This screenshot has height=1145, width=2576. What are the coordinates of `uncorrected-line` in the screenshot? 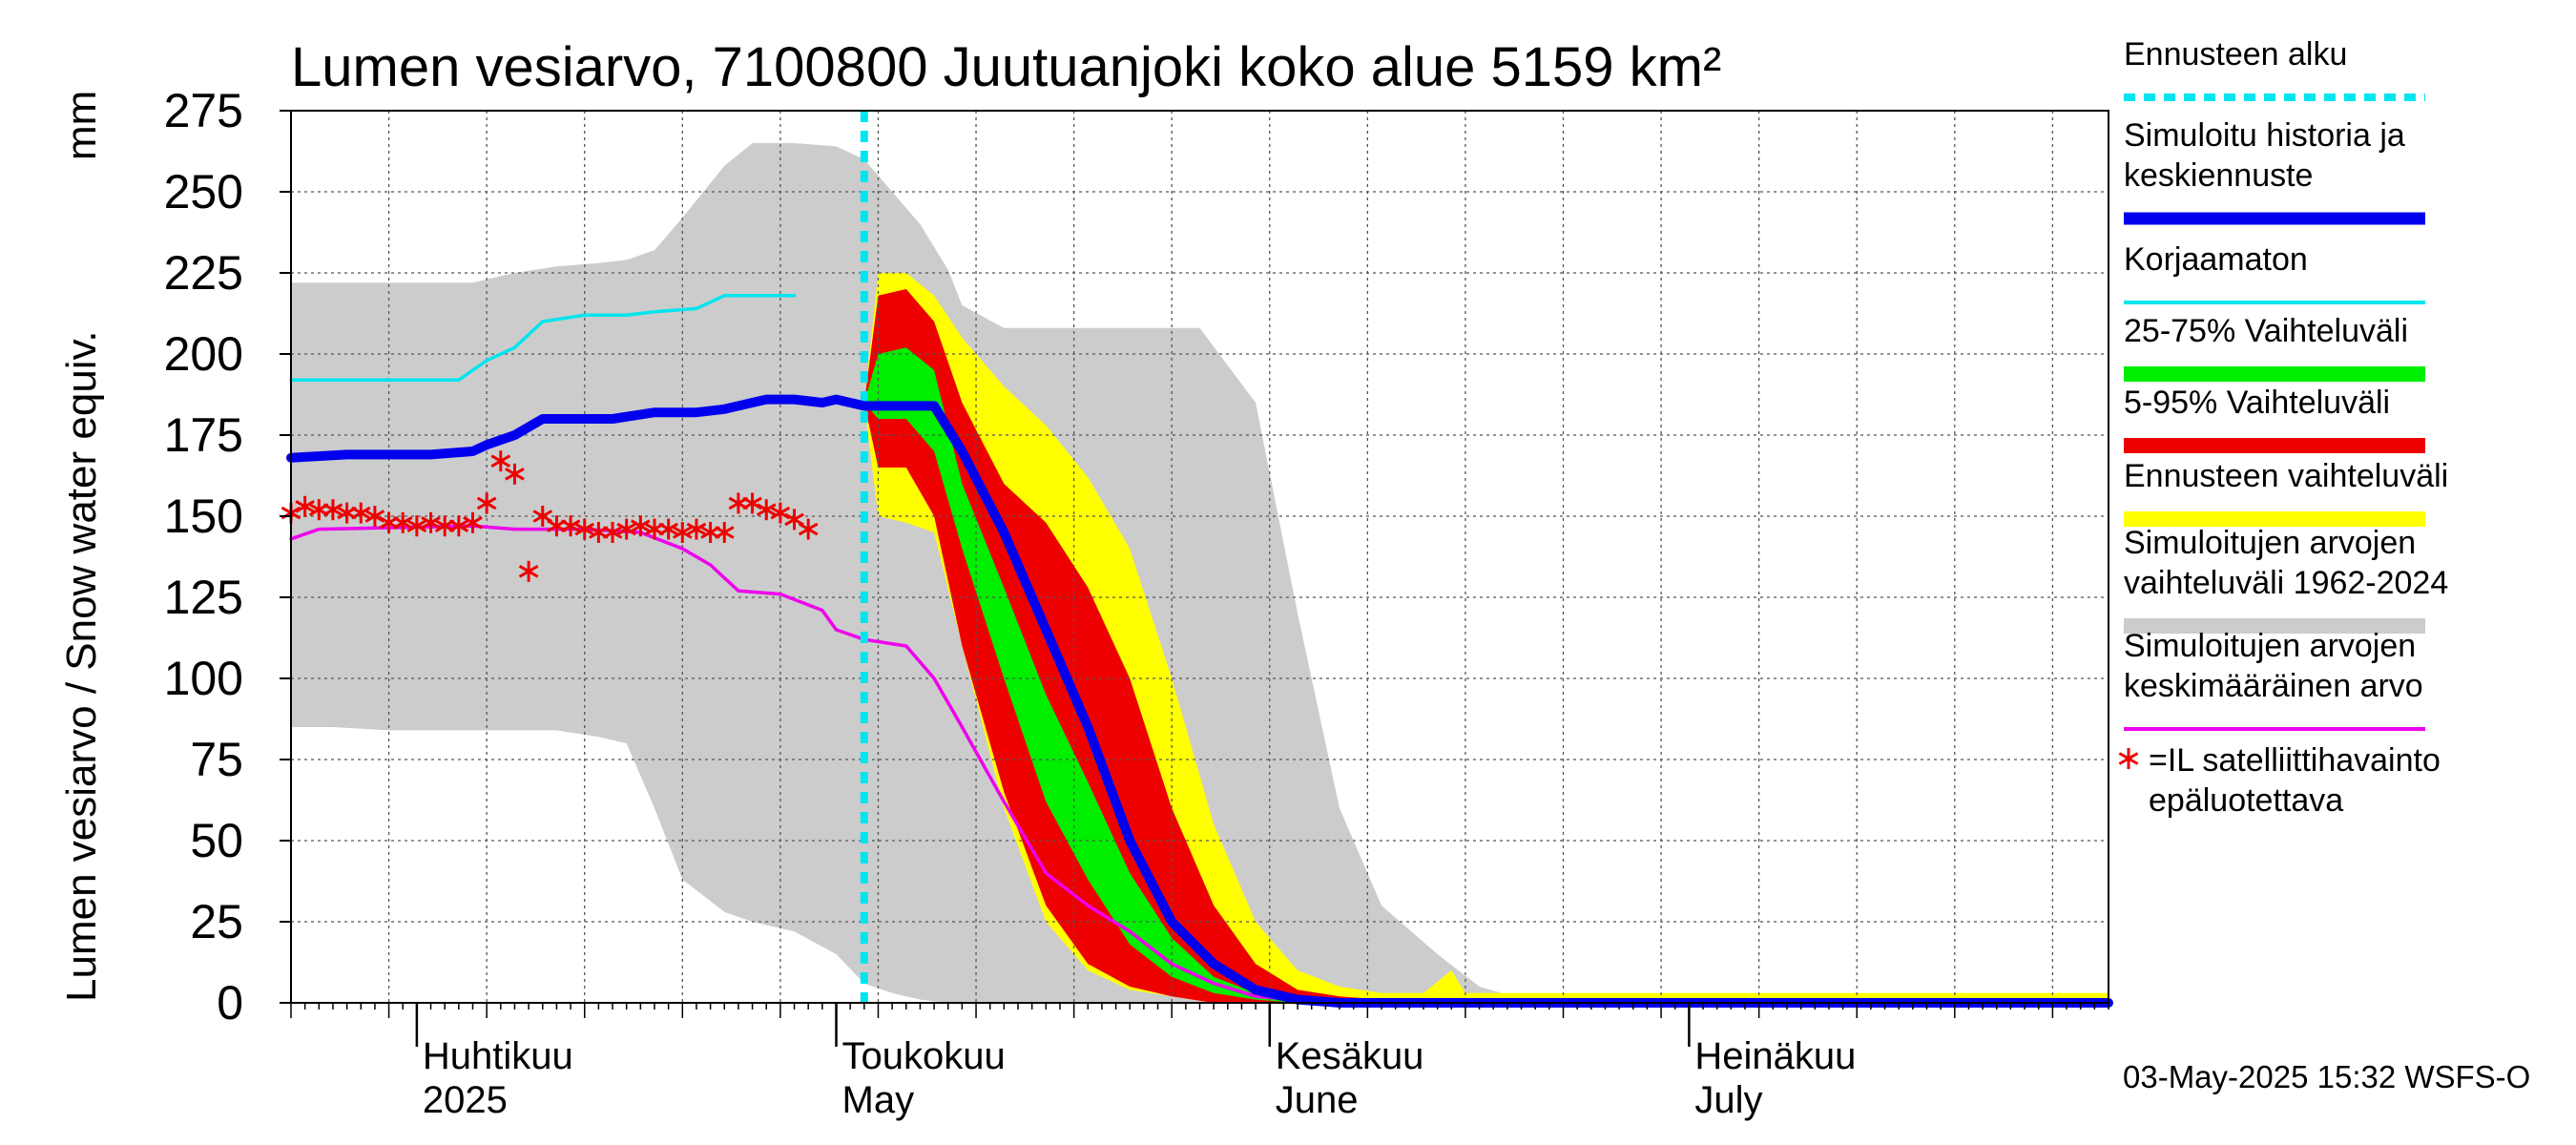 It's located at (543, 338).